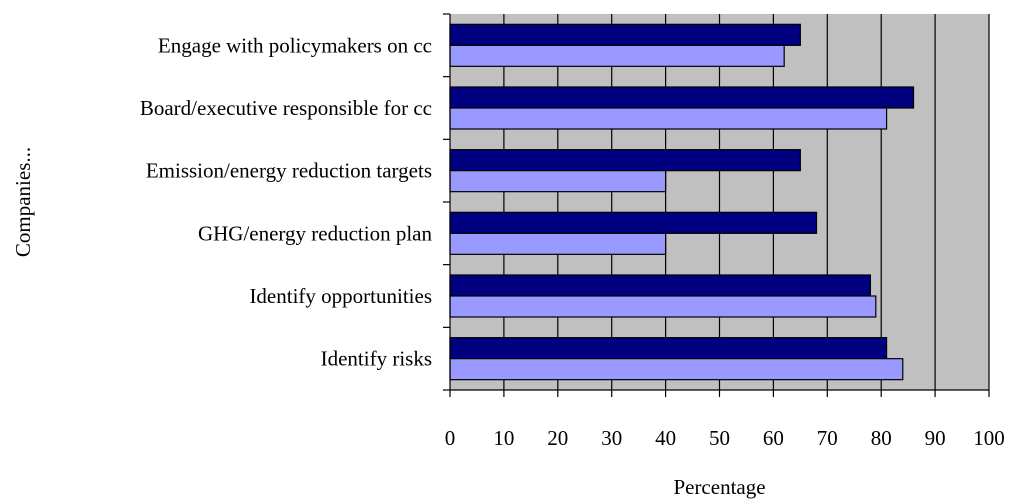  Describe the element at coordinates (881, 438) in the screenshot. I see `x-tick-label: 80` at that location.